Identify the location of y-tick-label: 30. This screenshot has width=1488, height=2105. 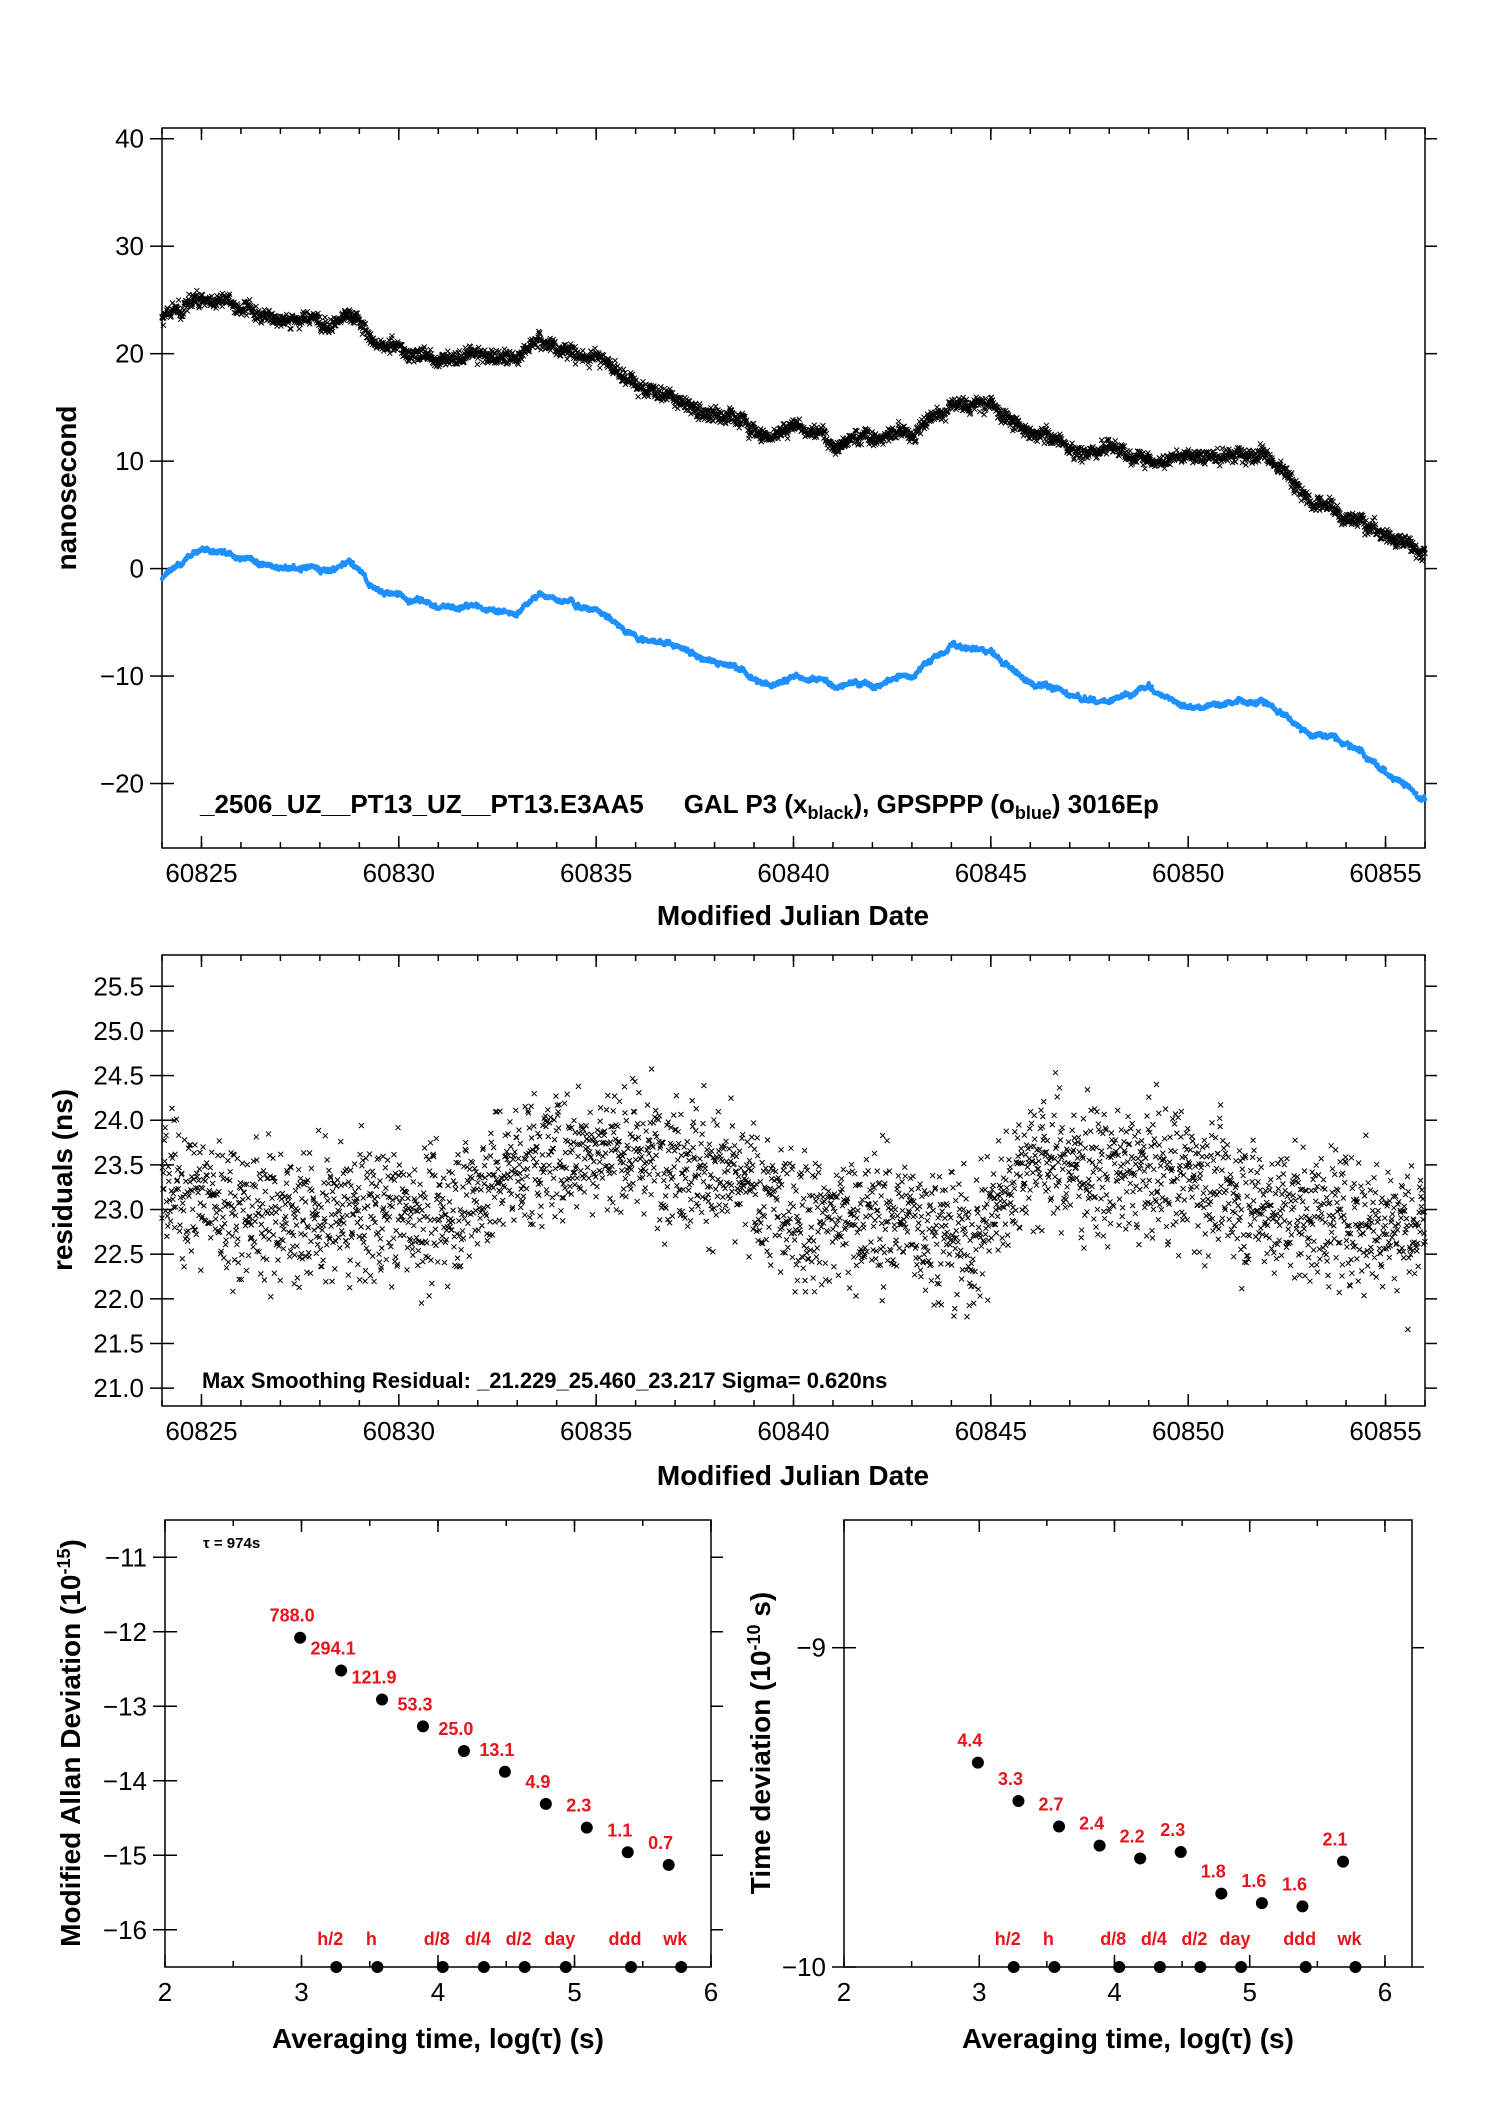
(129, 246).